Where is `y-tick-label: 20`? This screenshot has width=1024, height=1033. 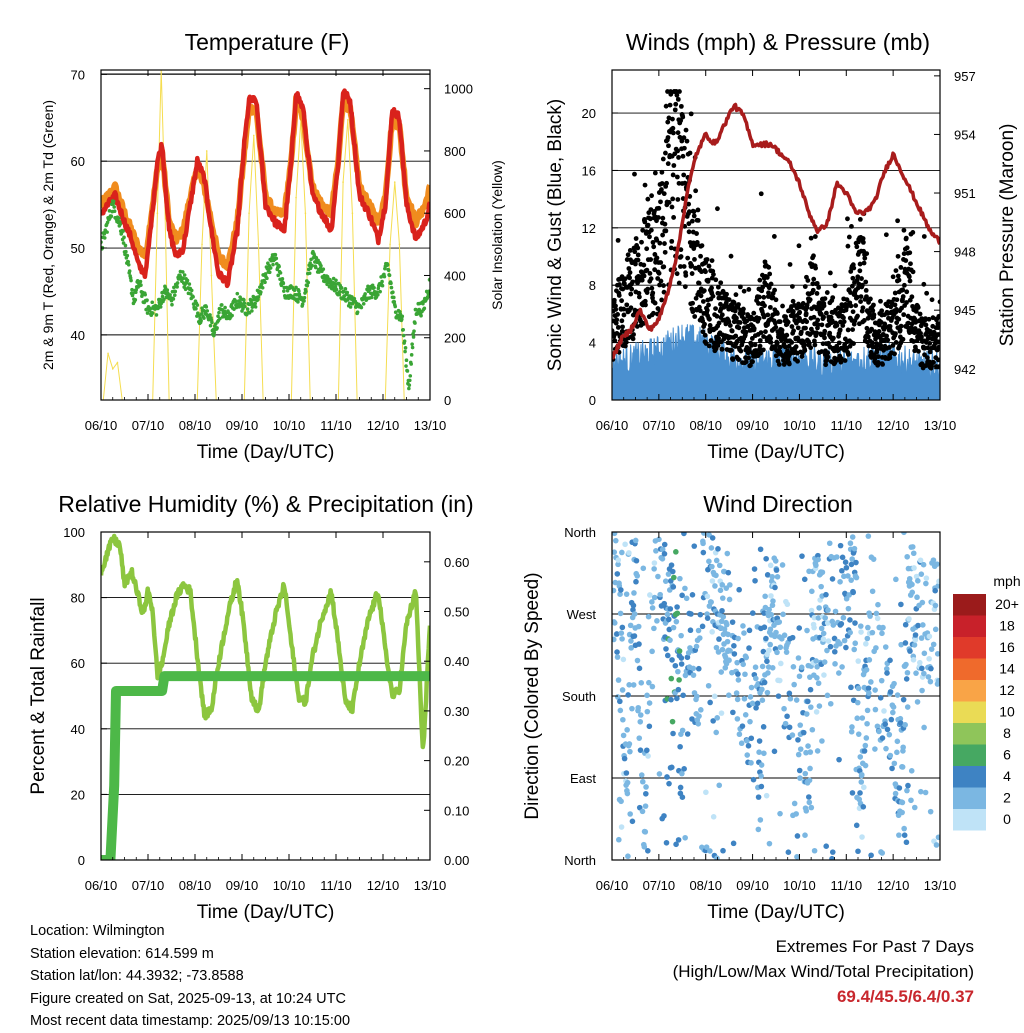 y-tick-label: 20 is located at coordinates (78, 794).